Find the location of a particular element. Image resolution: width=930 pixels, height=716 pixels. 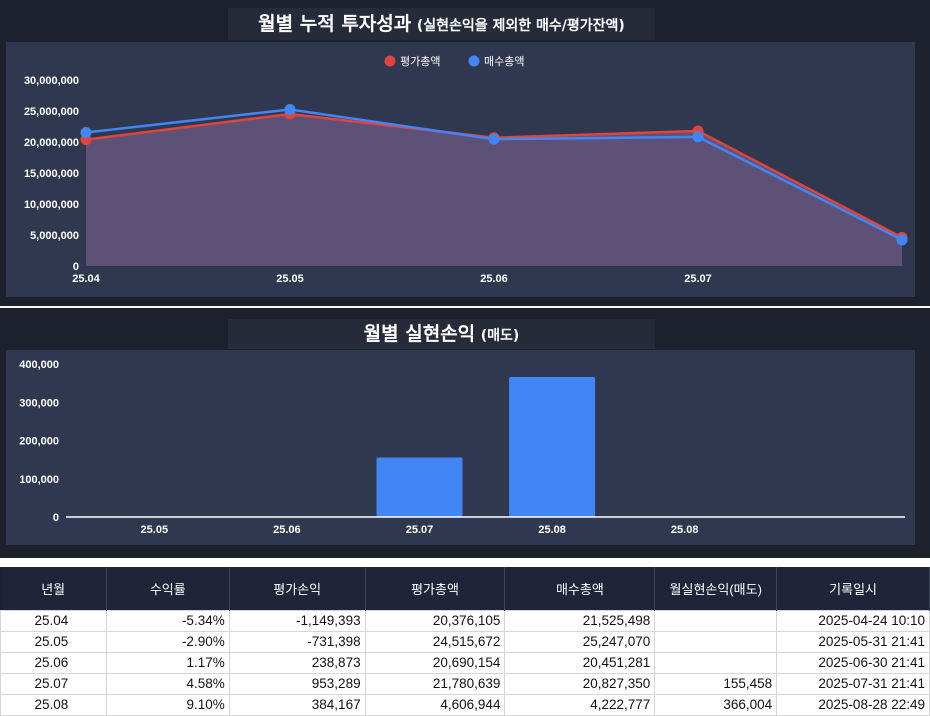

table-cell: 25.06 is located at coordinates (53, 662).